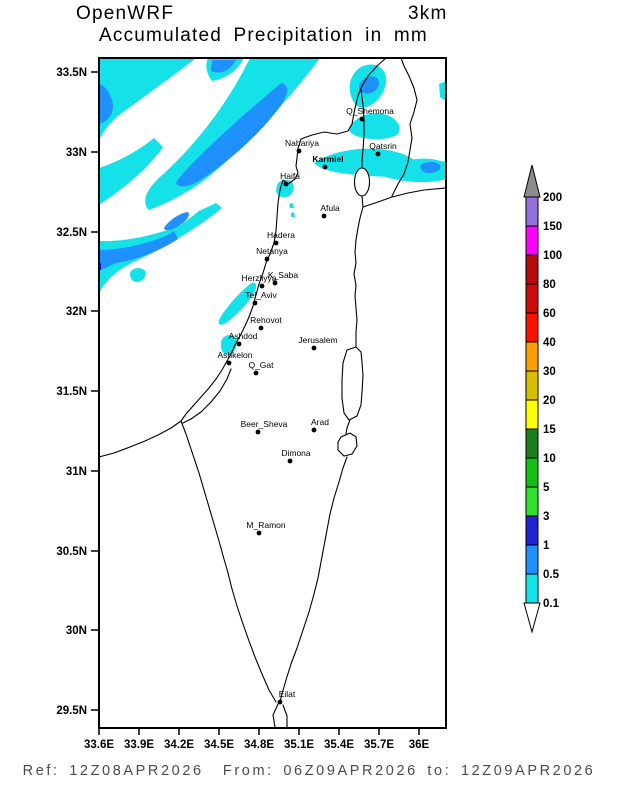 Image resolution: width=618 pixels, height=800 pixels. I want to click on city-label-Nahariya: Nahariya, so click(302, 143).